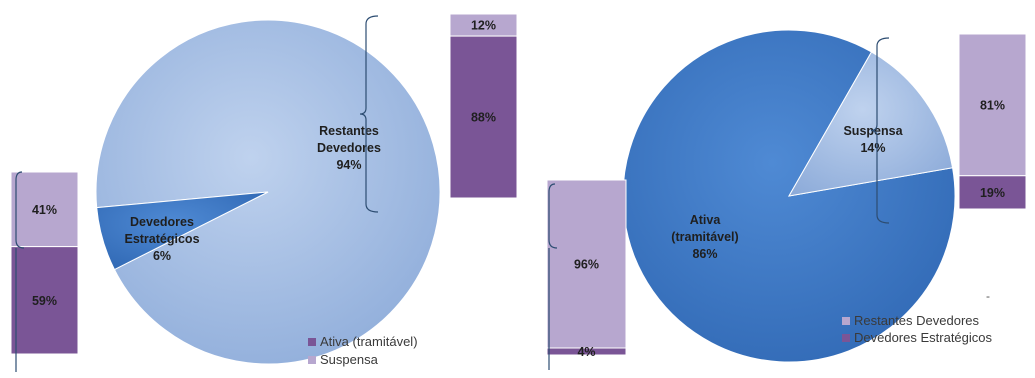 This screenshot has height=378, width=1035. I want to click on pie2-label-ativa-line-1: (tramitável), so click(704, 237).